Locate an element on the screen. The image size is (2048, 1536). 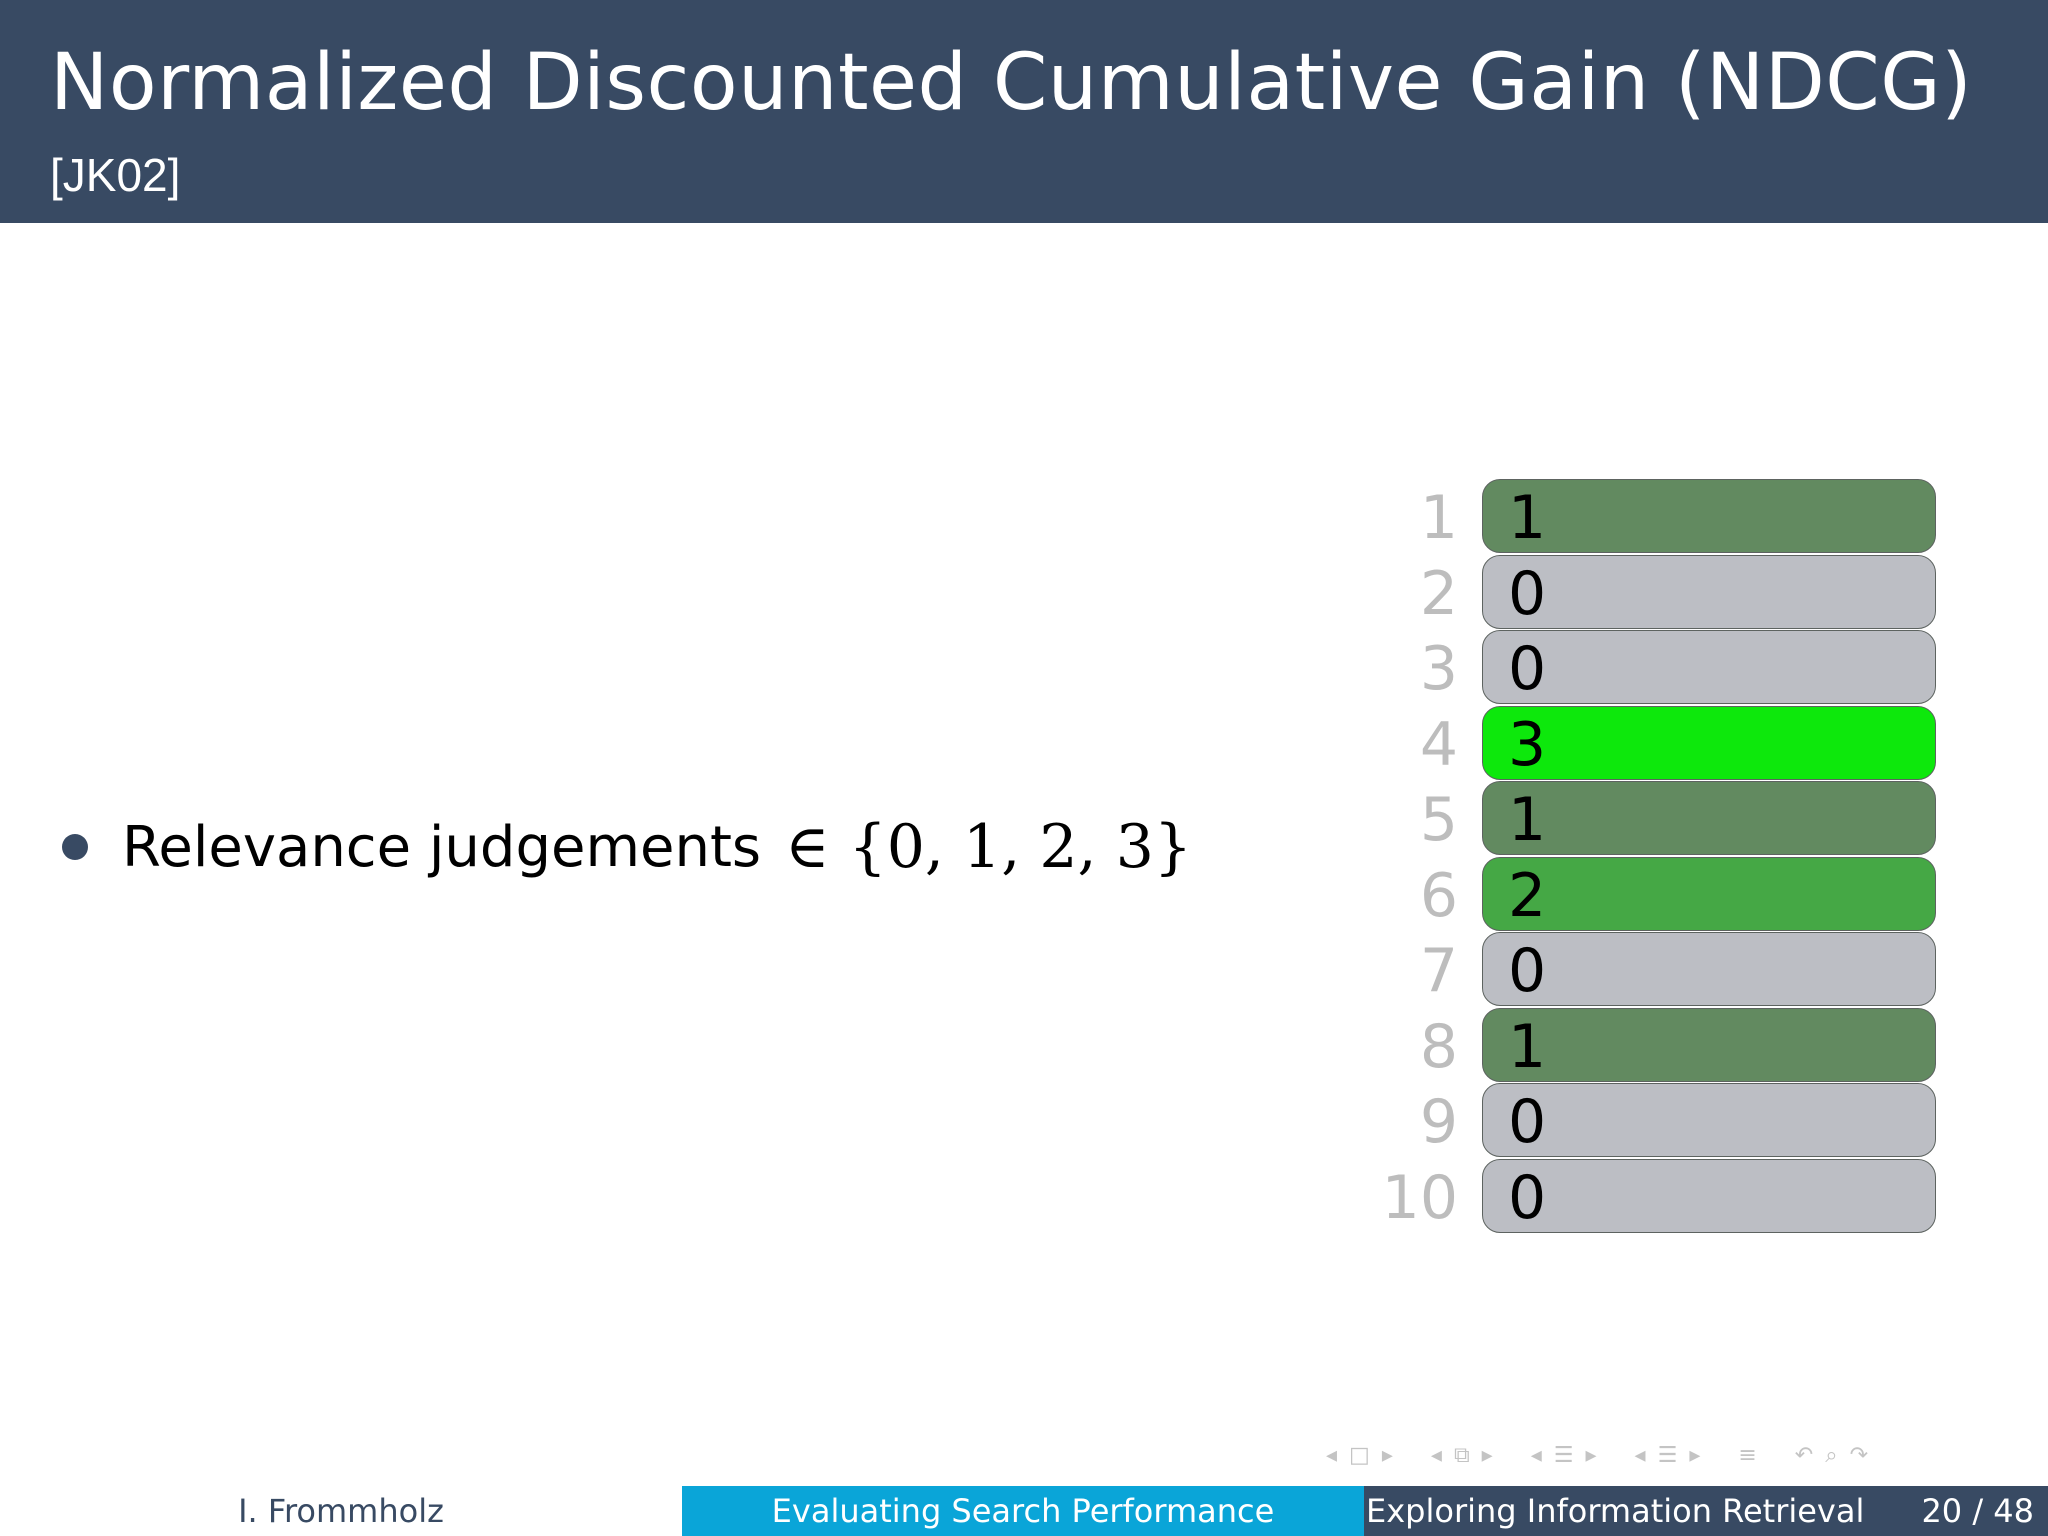
slide-subtitle: [JK02] is located at coordinates (115, 175).